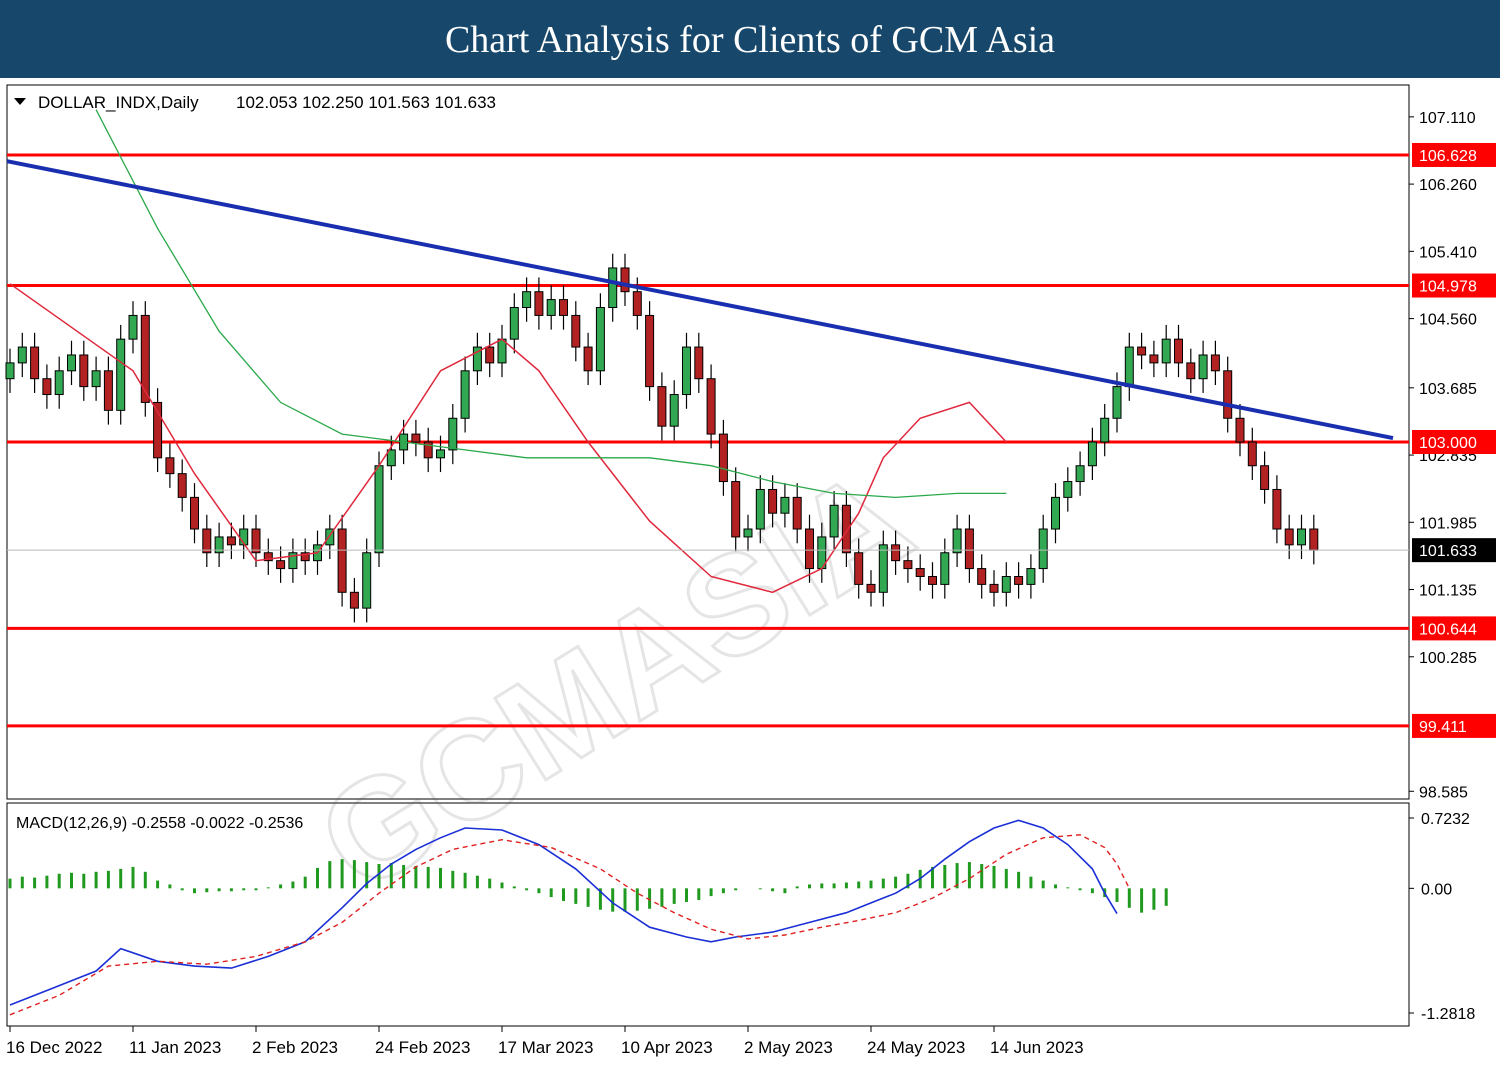  What do you see at coordinates (545, 1047) in the screenshot?
I see `x-tick-label: 17 Mar 2023` at bounding box center [545, 1047].